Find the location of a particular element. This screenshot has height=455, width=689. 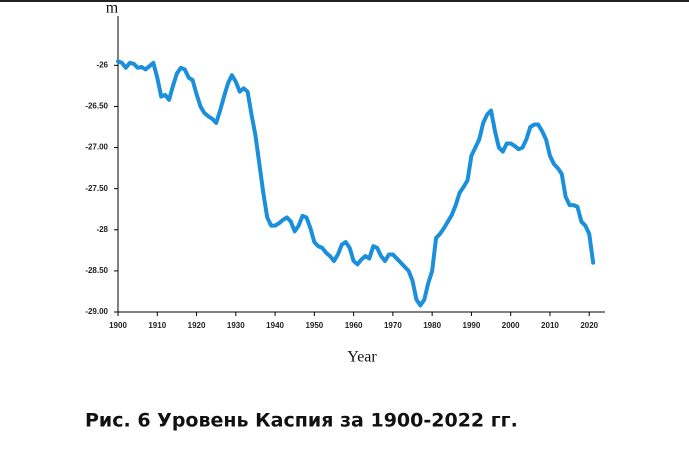

x-axis-label: Year is located at coordinates (362, 357).